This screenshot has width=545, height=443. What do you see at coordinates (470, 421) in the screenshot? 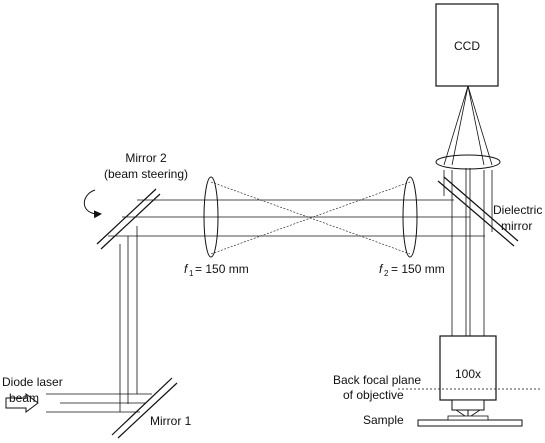
I see `sample-stage` at bounding box center [470, 421].